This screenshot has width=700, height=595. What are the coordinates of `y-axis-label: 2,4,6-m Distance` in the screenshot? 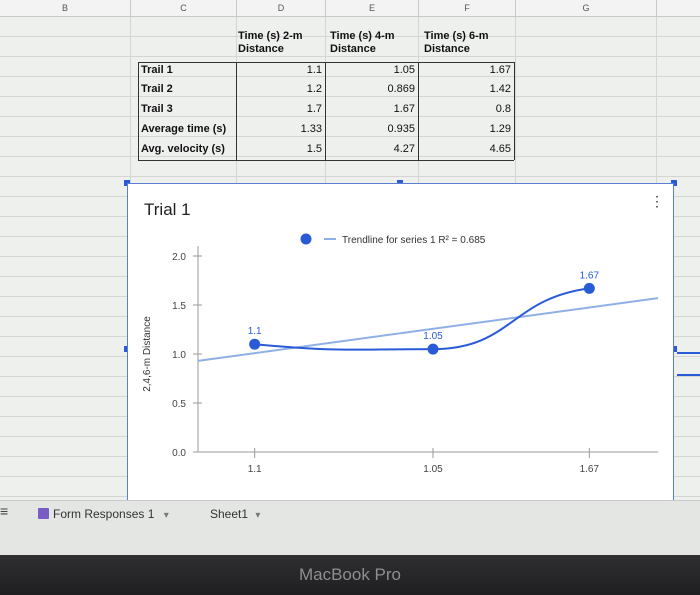 It's located at (147, 354).